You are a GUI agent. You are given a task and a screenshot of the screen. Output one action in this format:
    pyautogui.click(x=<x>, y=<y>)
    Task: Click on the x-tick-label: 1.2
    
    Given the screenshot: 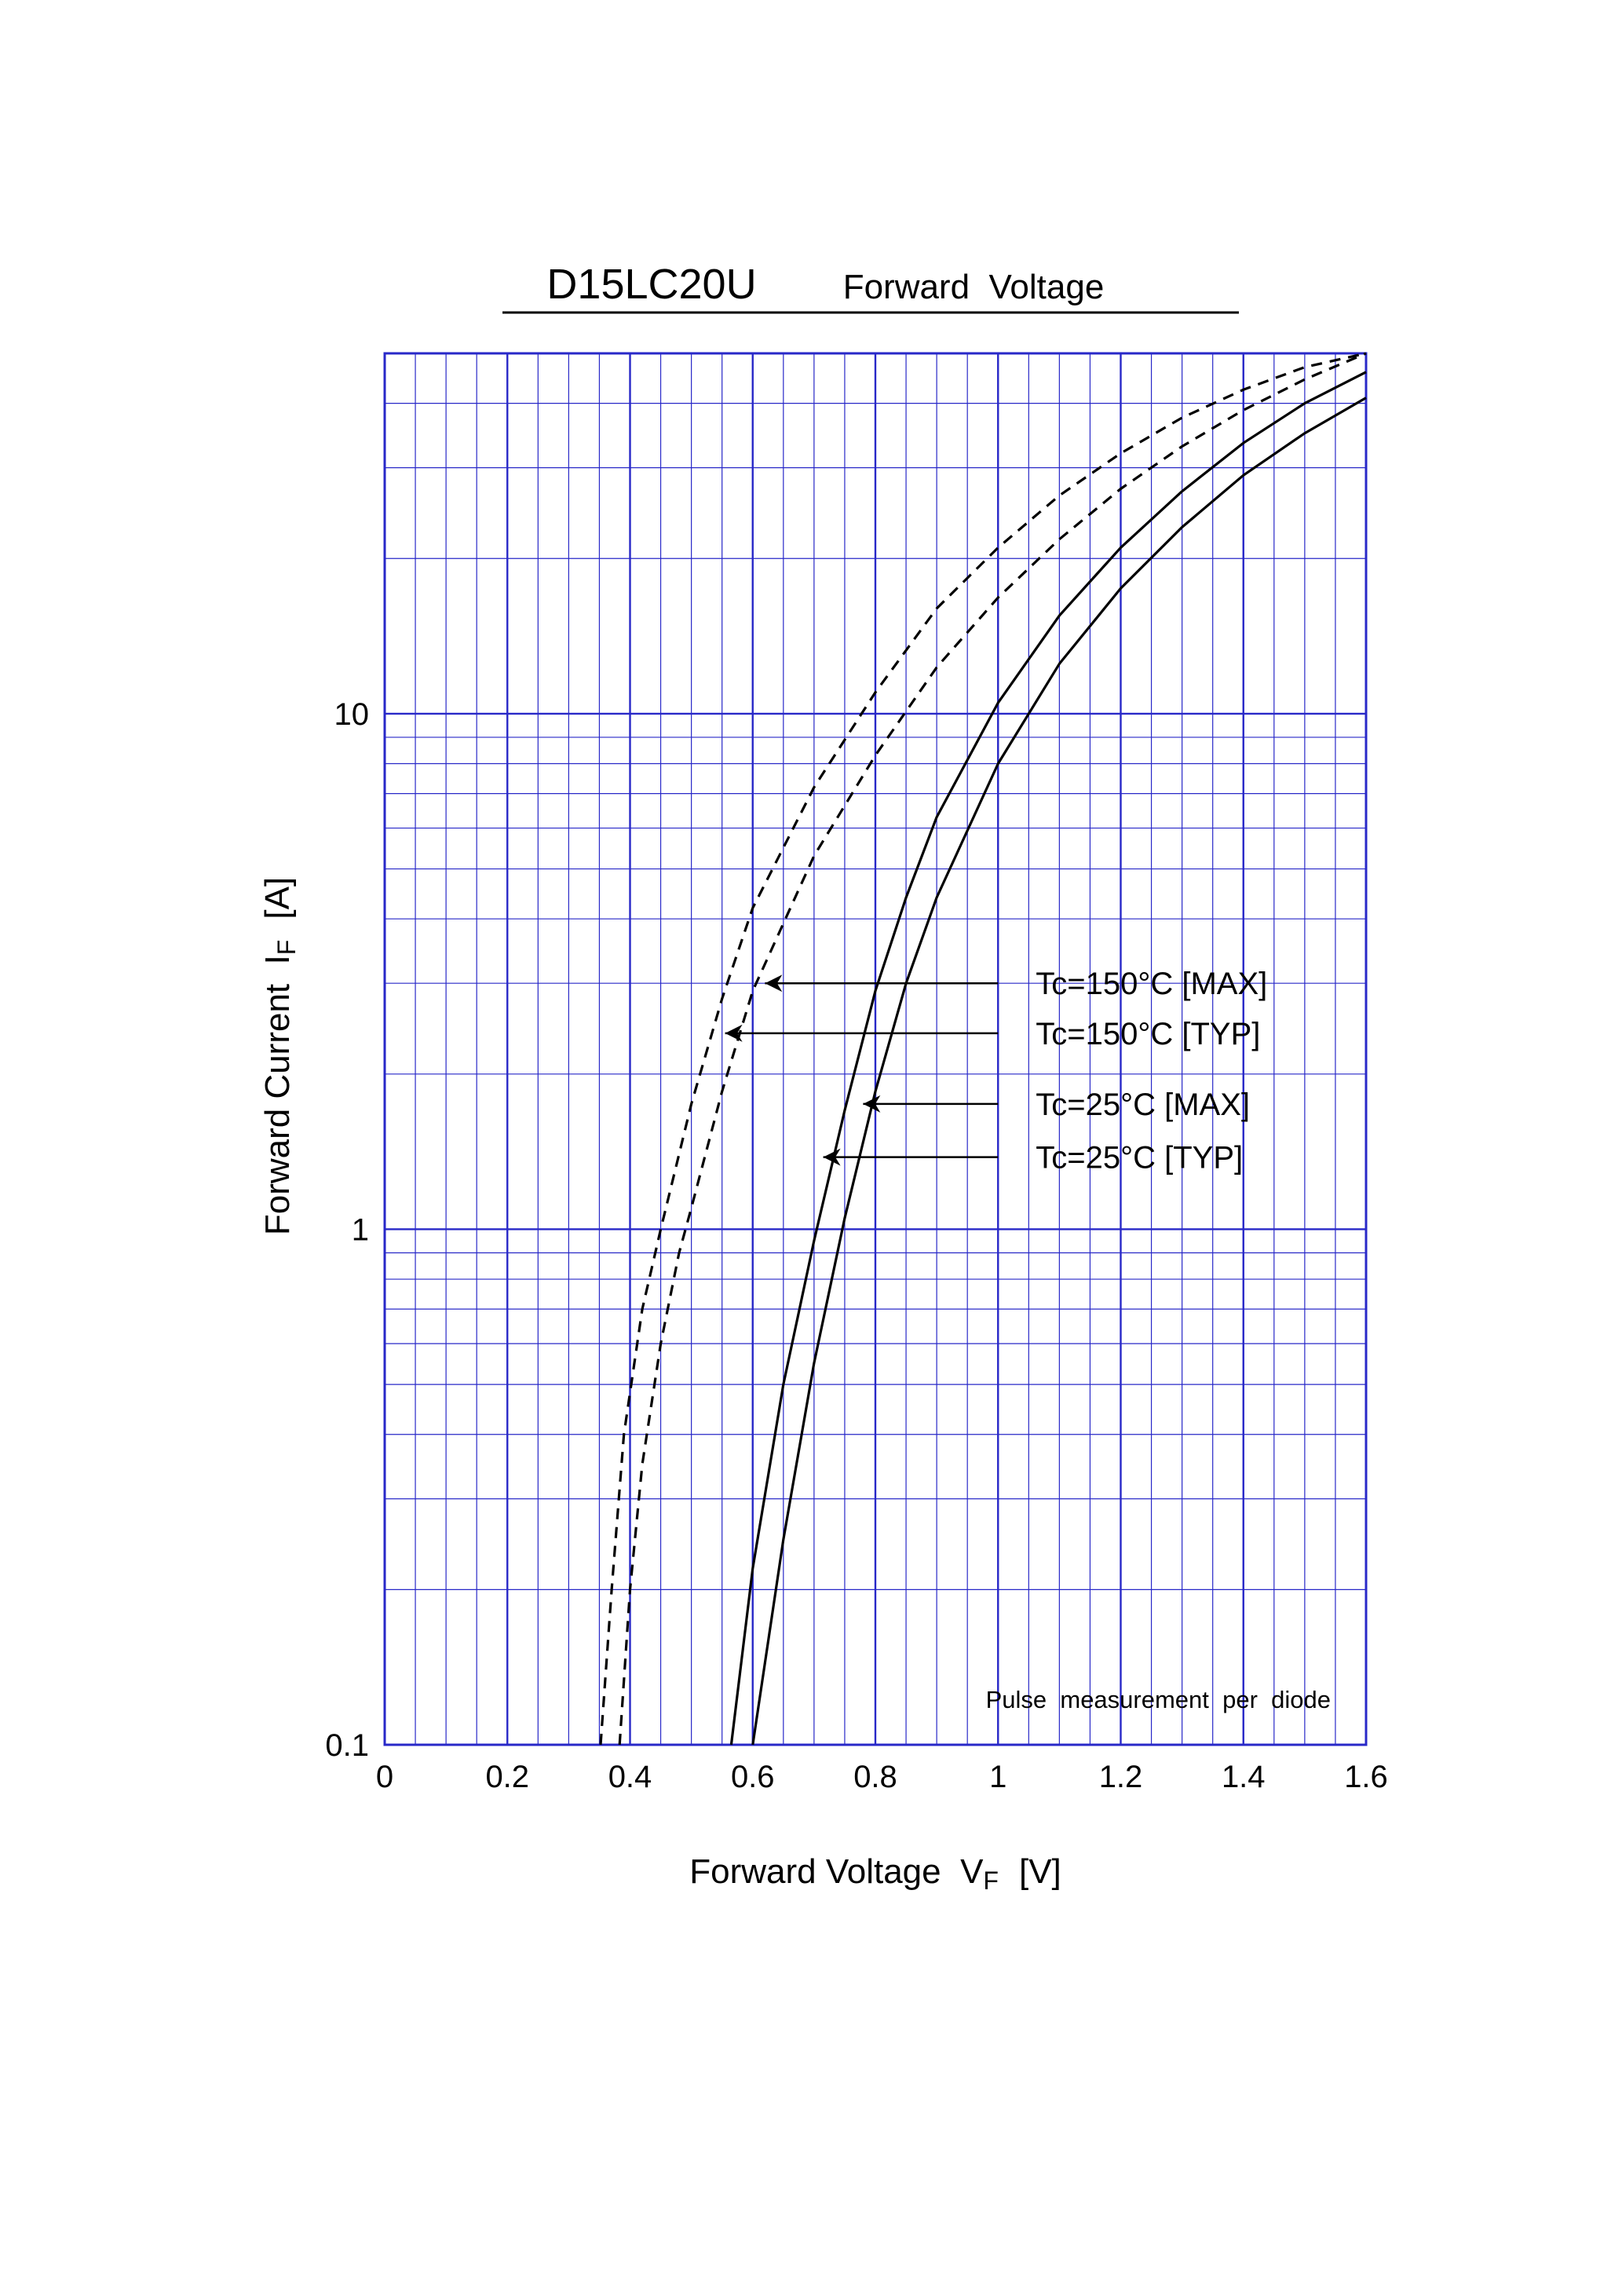 What is the action you would take?
    pyautogui.click(x=1121, y=1777)
    